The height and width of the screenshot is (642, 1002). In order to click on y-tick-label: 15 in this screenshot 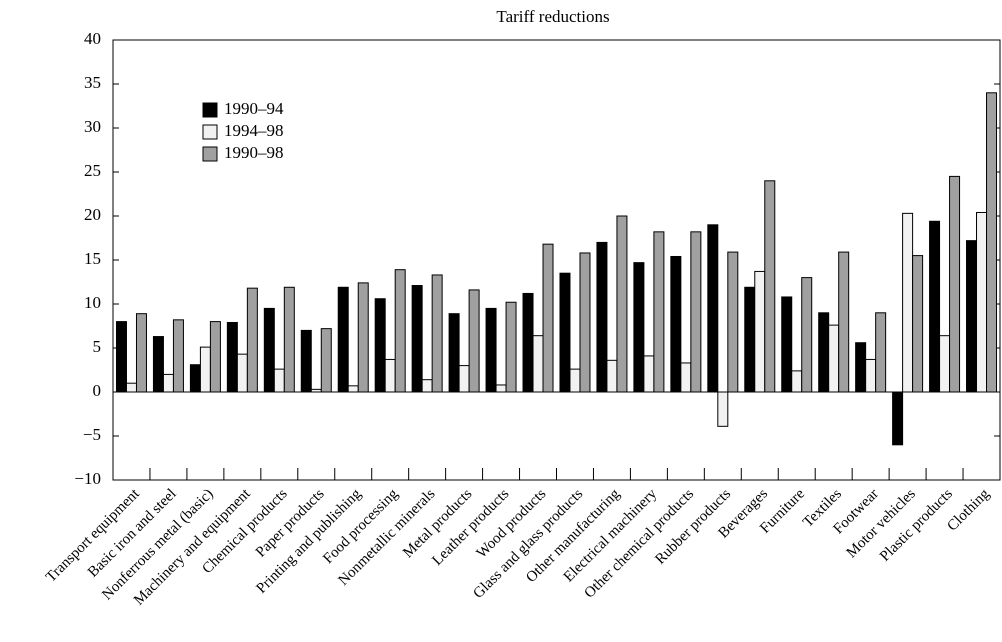, I will do `click(92, 258)`.